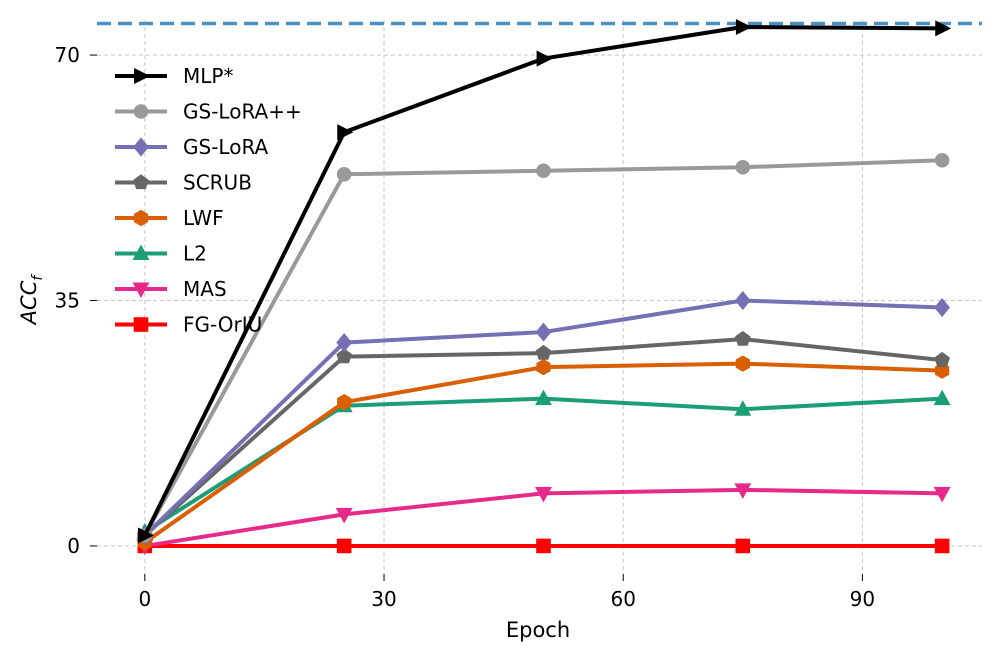  Describe the element at coordinates (203, 218) in the screenshot. I see `legend-label: LWF` at that location.